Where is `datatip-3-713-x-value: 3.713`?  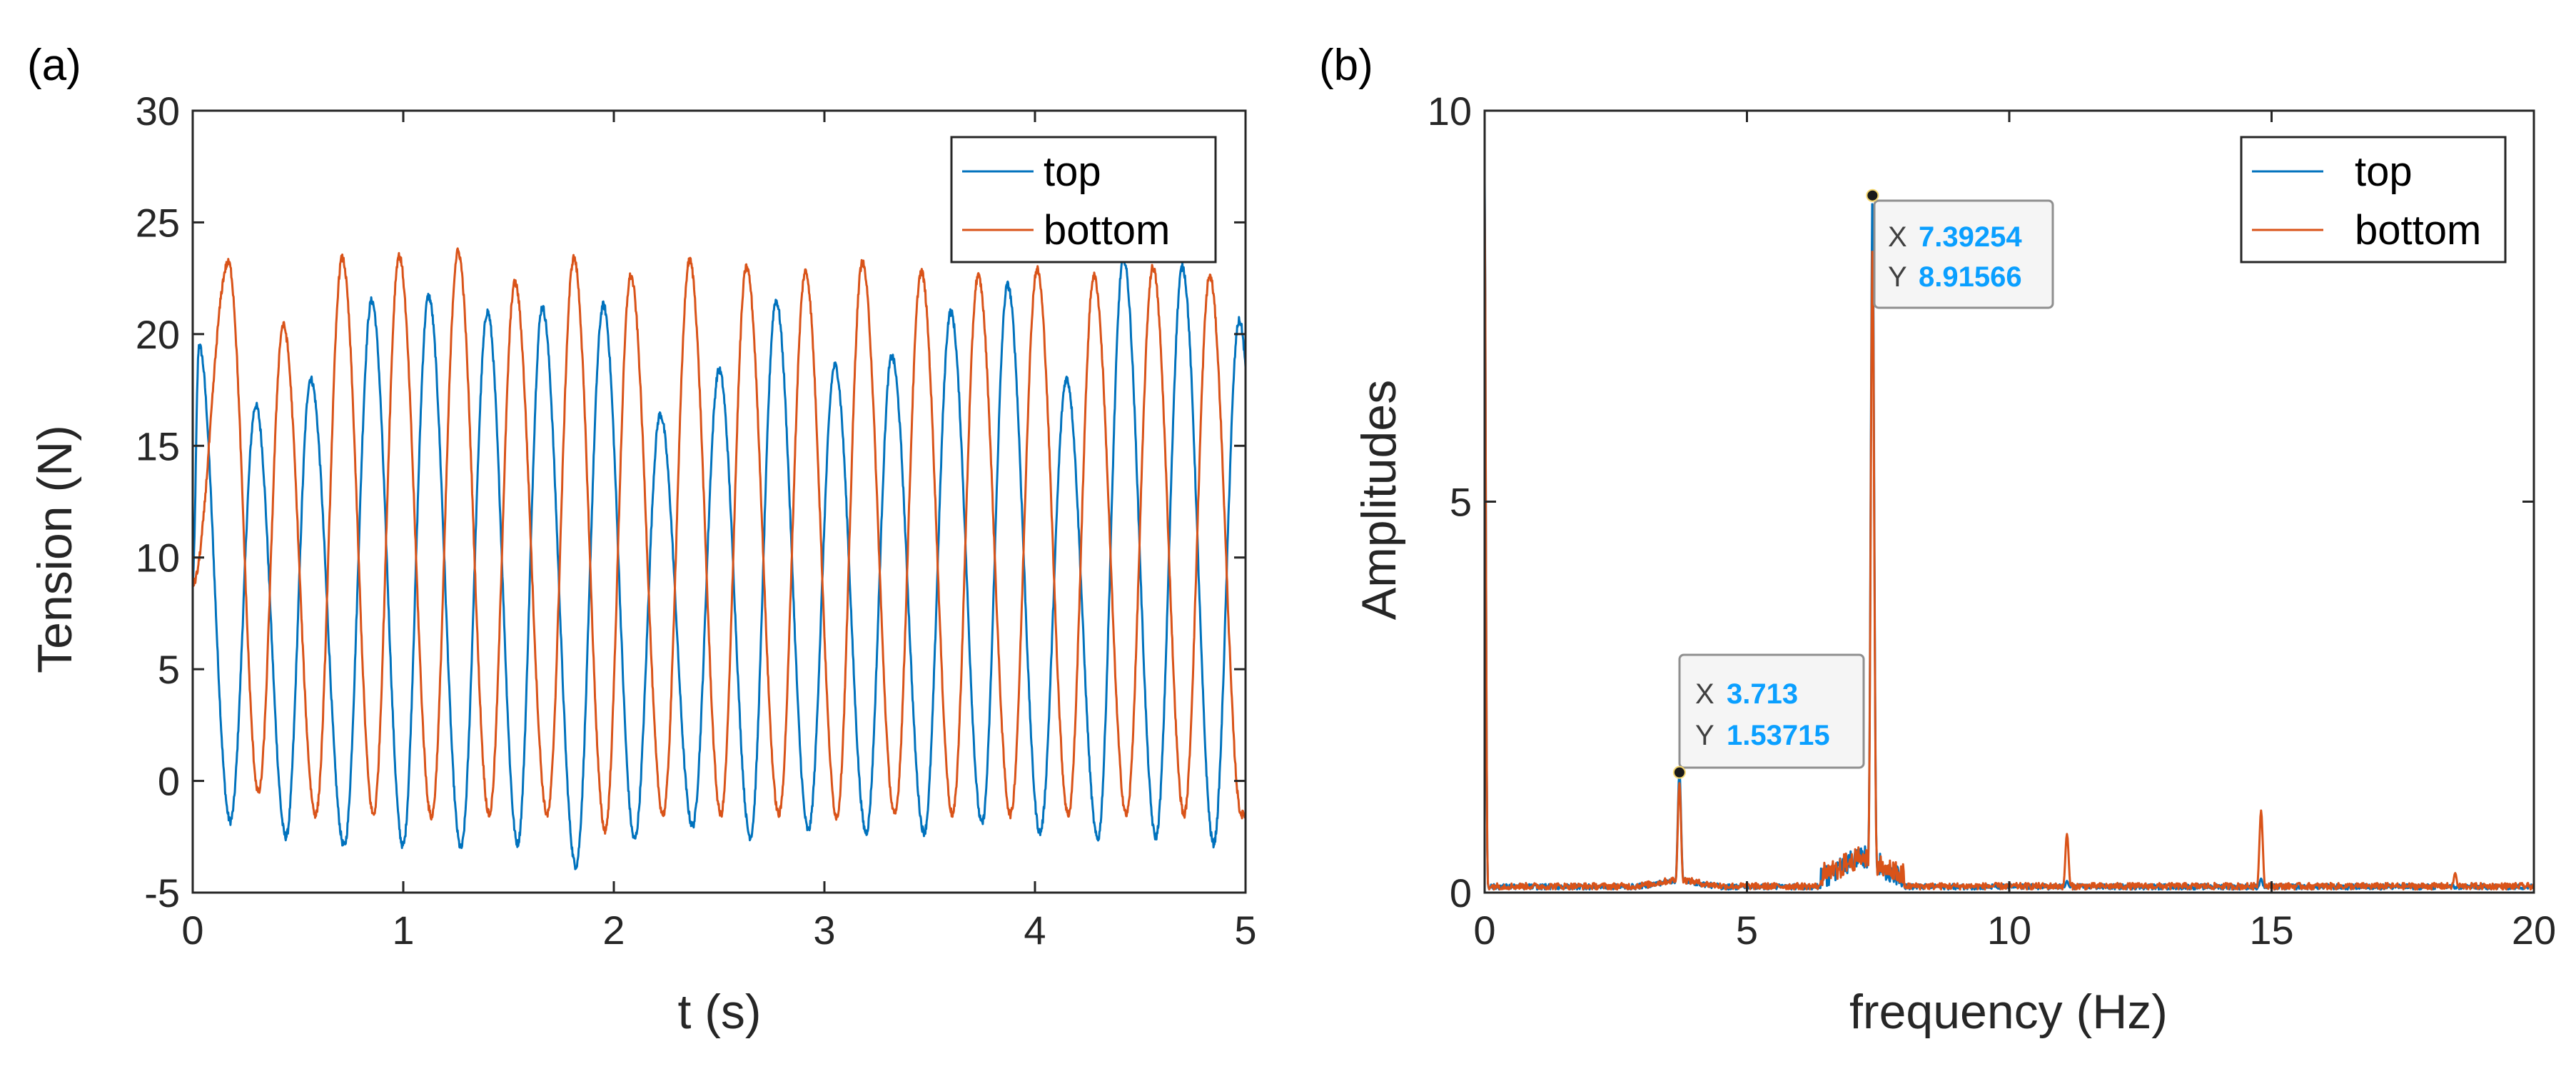
datatip-3-713-x-value: 3.713 is located at coordinates (1762, 694).